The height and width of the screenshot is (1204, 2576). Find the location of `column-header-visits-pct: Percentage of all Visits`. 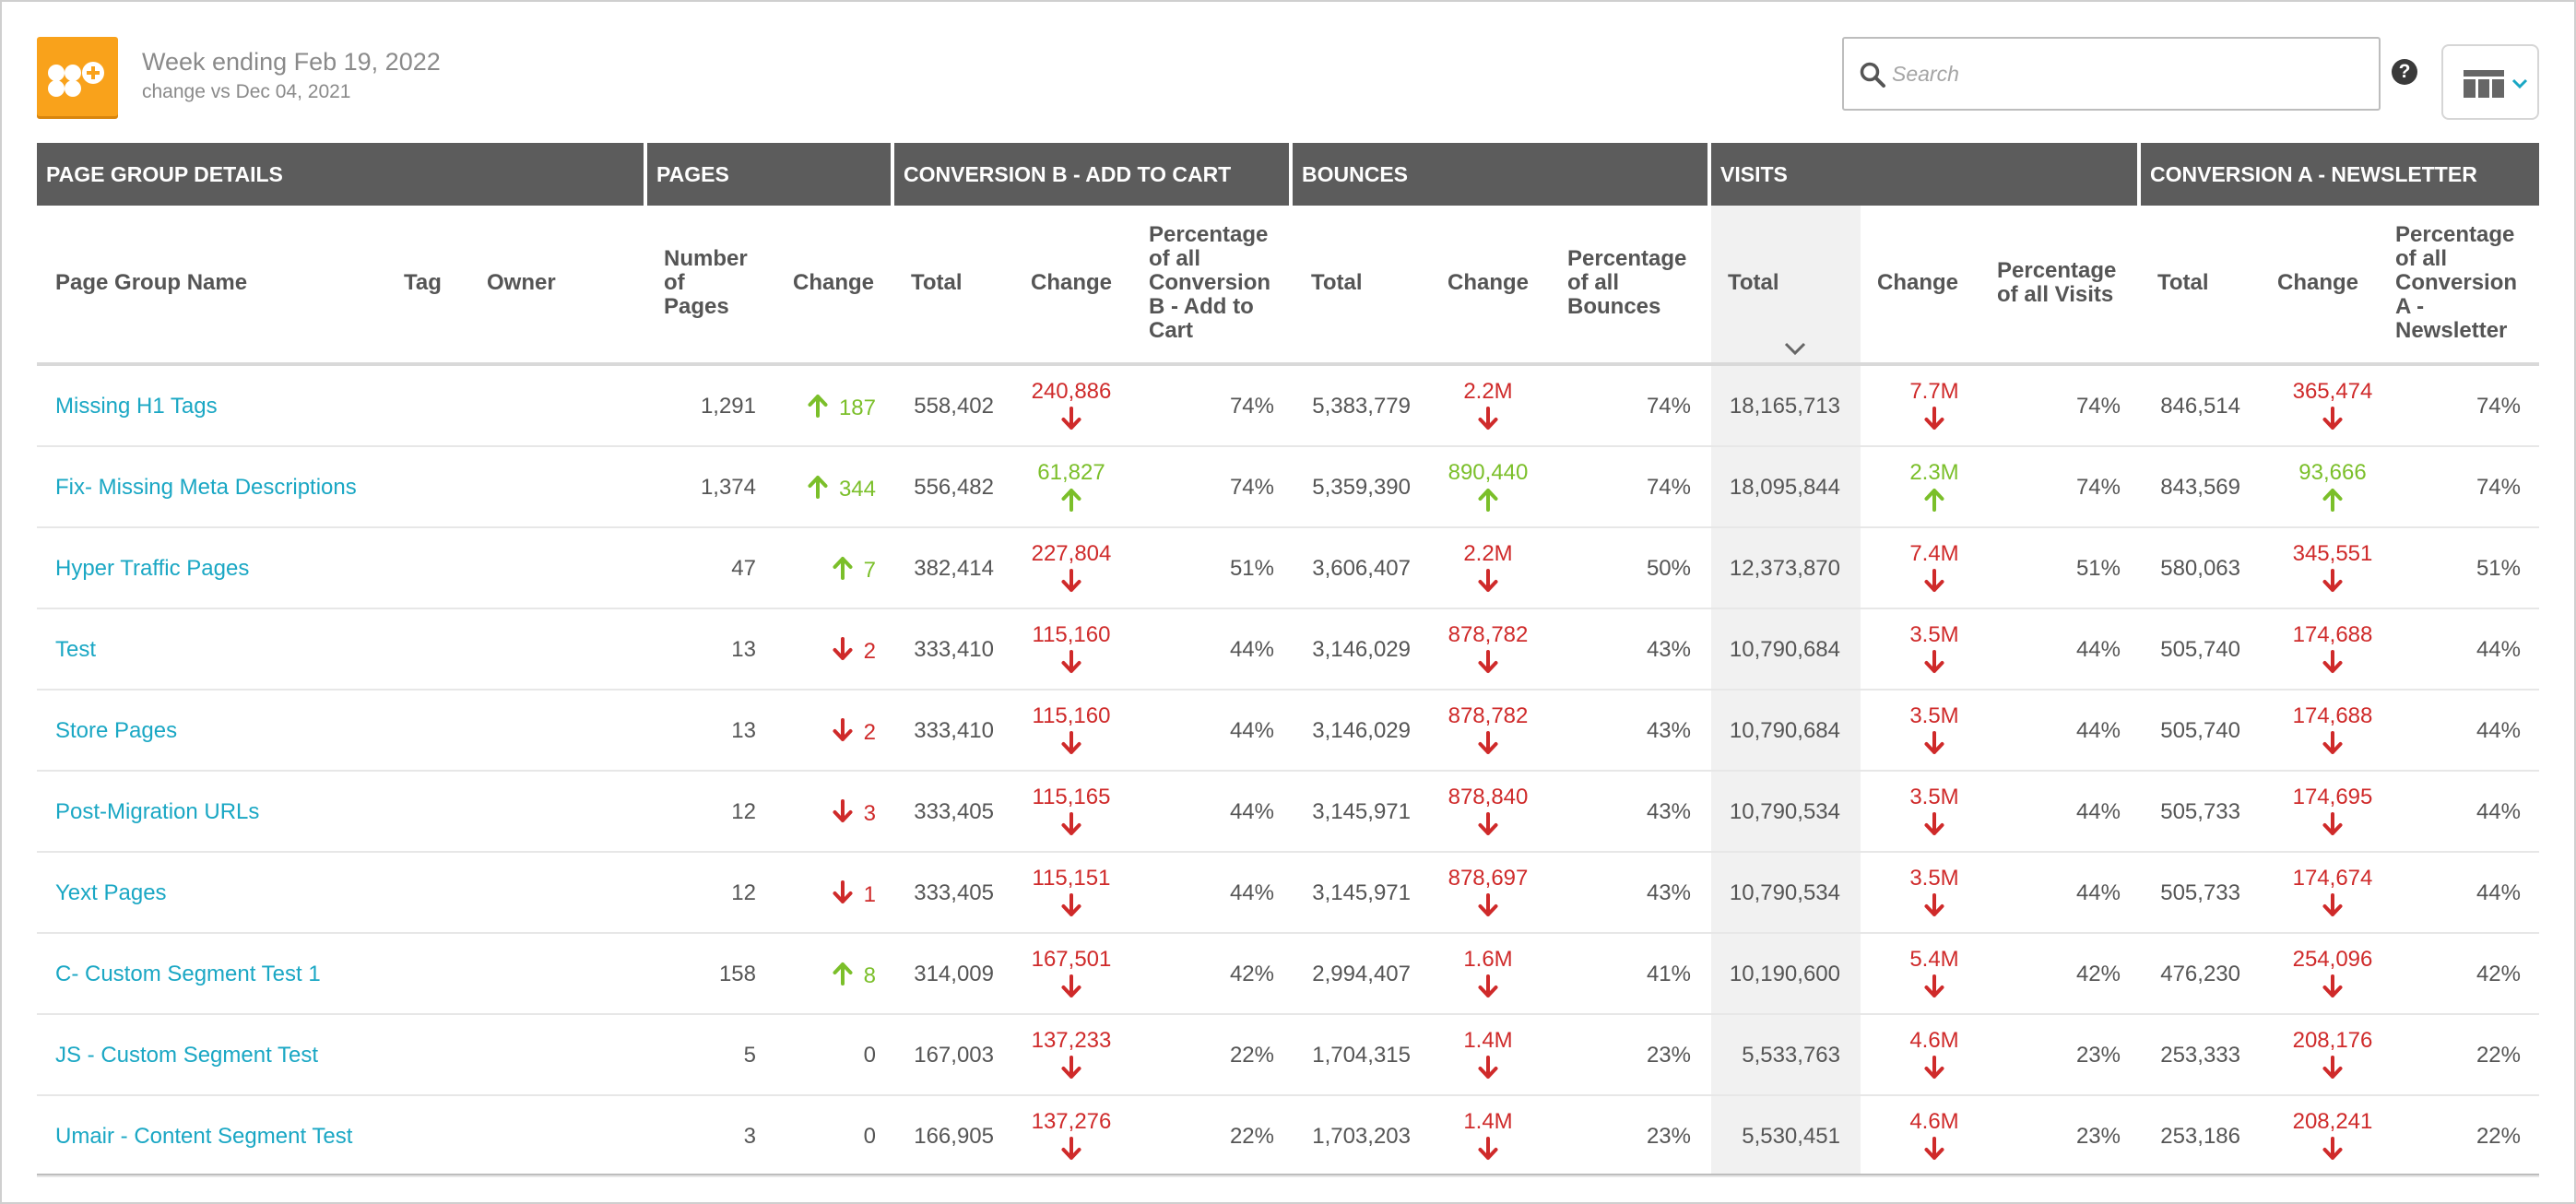

column-header-visits-pct: Percentage of all Visits is located at coordinates (2056, 283).